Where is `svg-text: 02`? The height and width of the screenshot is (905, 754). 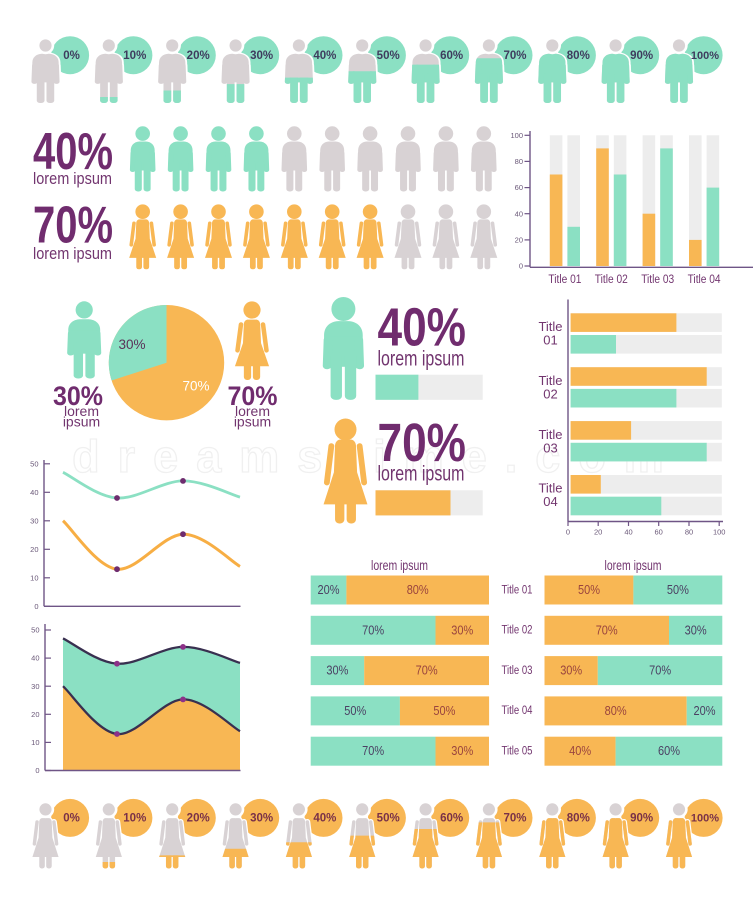 svg-text: 02 is located at coordinates (550, 393).